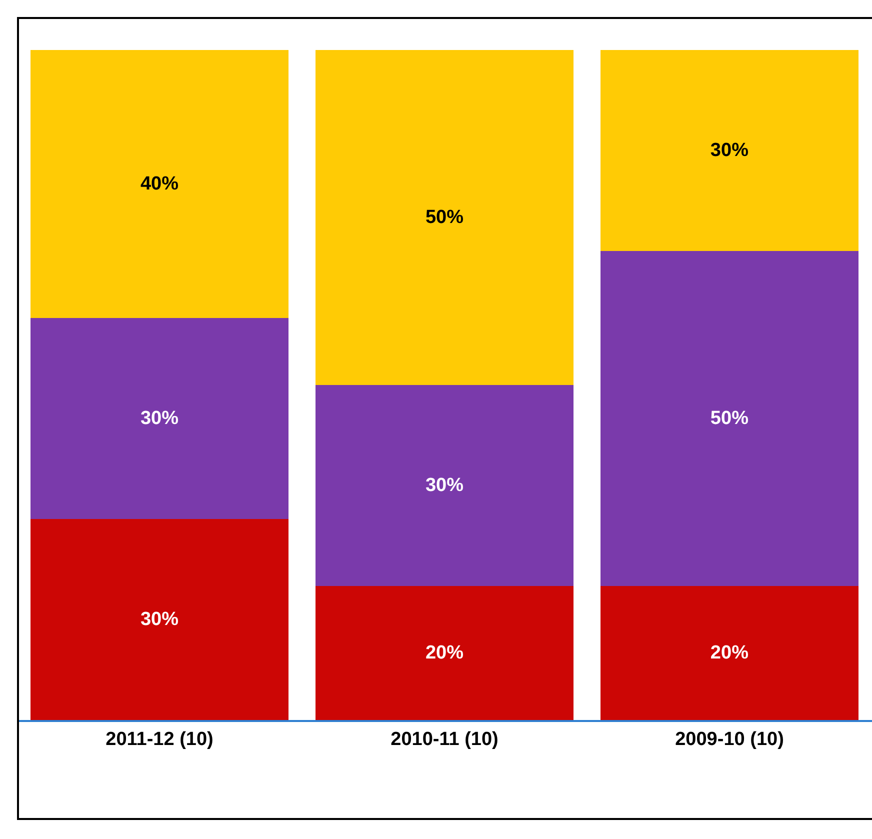 This screenshot has width=872, height=839. I want to click on x-tick-label: 2009-10 (10), so click(729, 739).